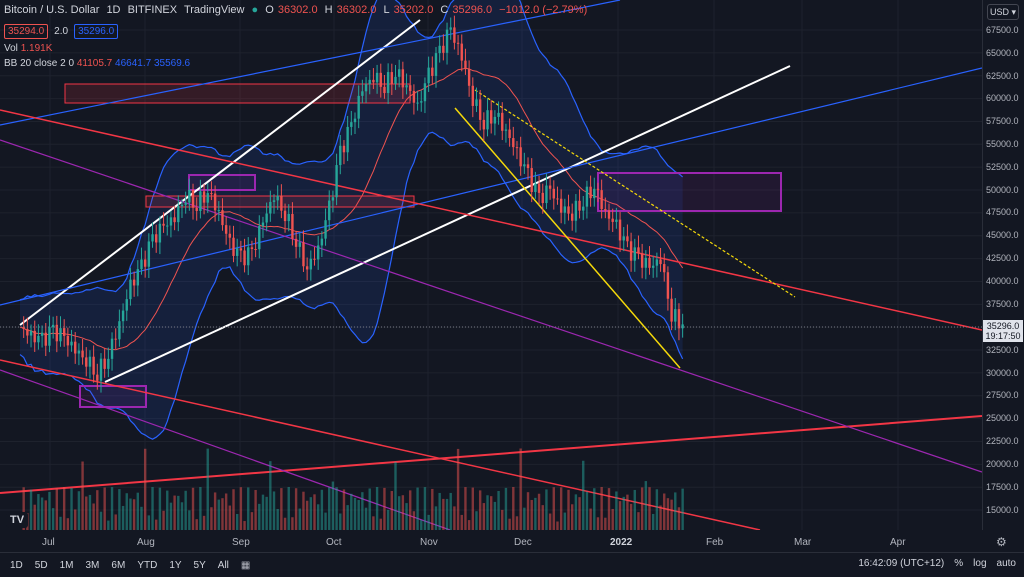  What do you see at coordinates (97, 63) in the screenshot?
I see `bb-legend: BB 20 close 2 0 41105.7 46641.7 35569.6` at bounding box center [97, 63].